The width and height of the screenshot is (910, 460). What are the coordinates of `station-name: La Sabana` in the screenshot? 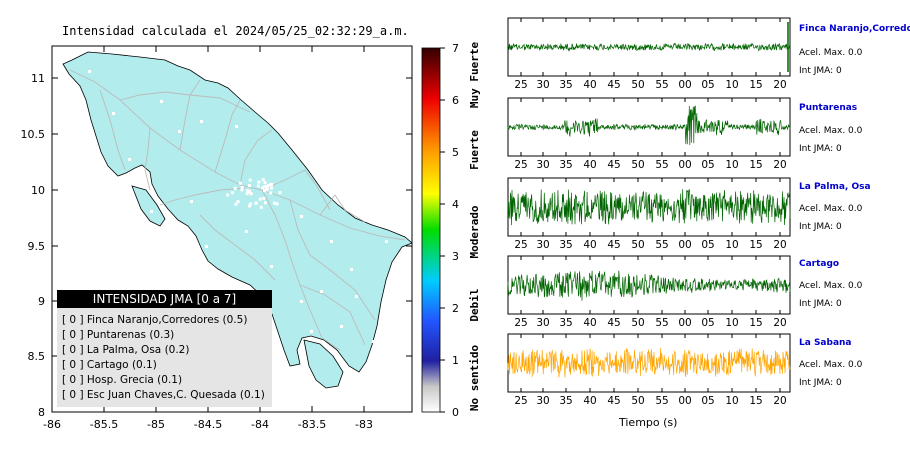 It's located at (825, 343).